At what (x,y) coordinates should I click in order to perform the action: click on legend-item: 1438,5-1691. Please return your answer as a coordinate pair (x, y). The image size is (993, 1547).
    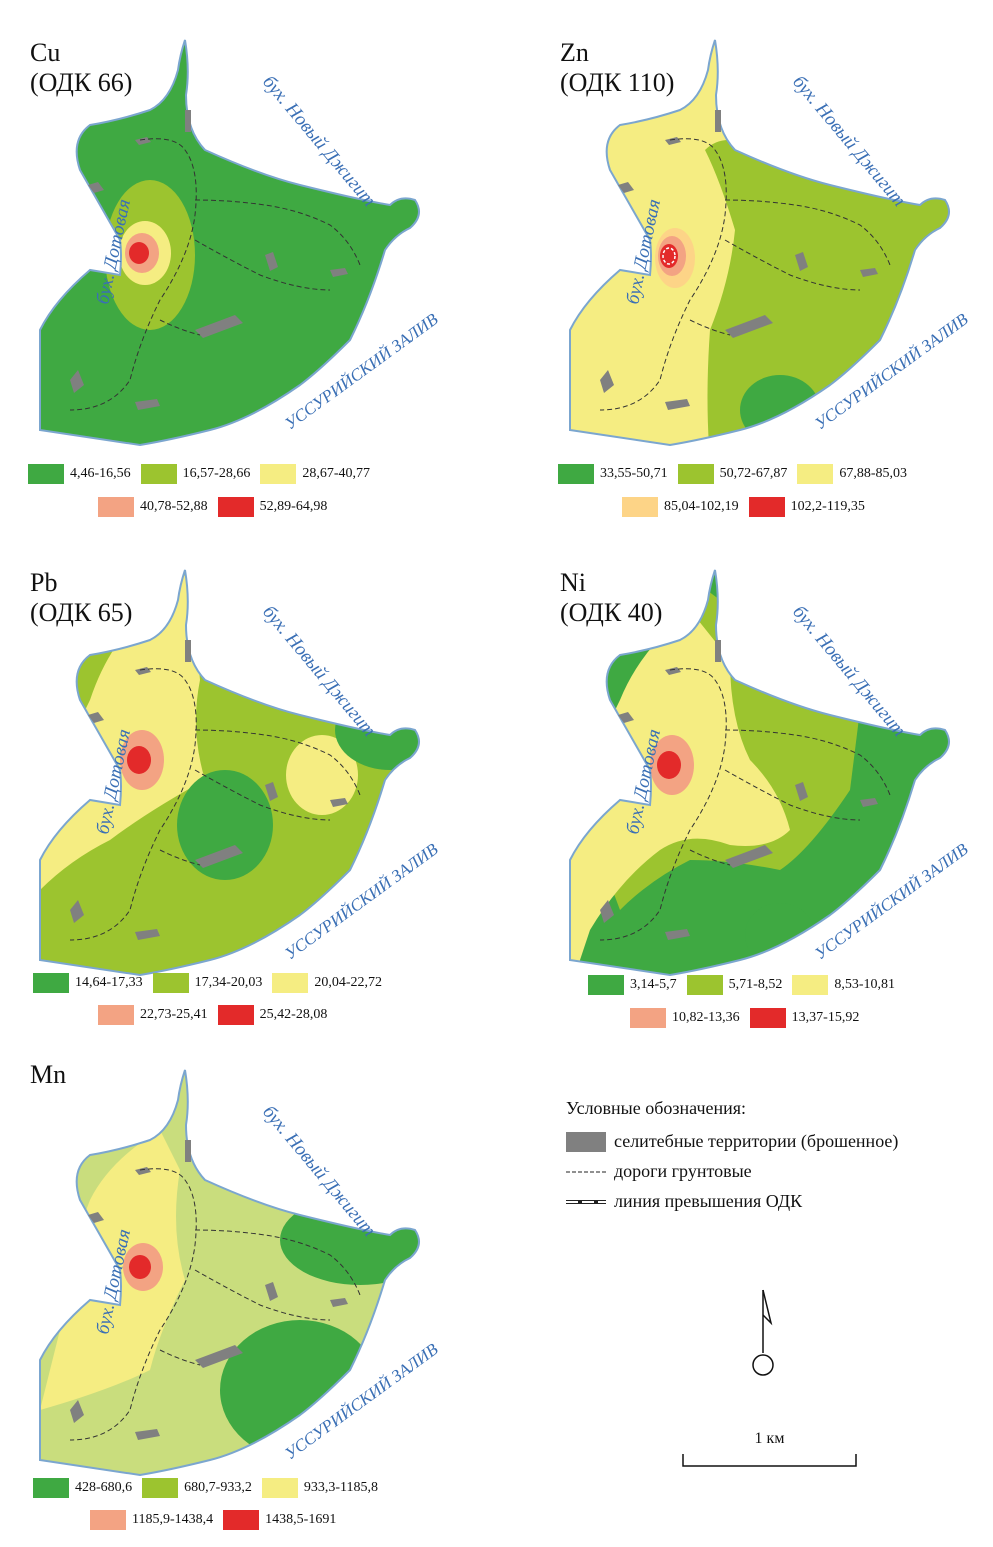
    Looking at the image, I should click on (279, 1520).